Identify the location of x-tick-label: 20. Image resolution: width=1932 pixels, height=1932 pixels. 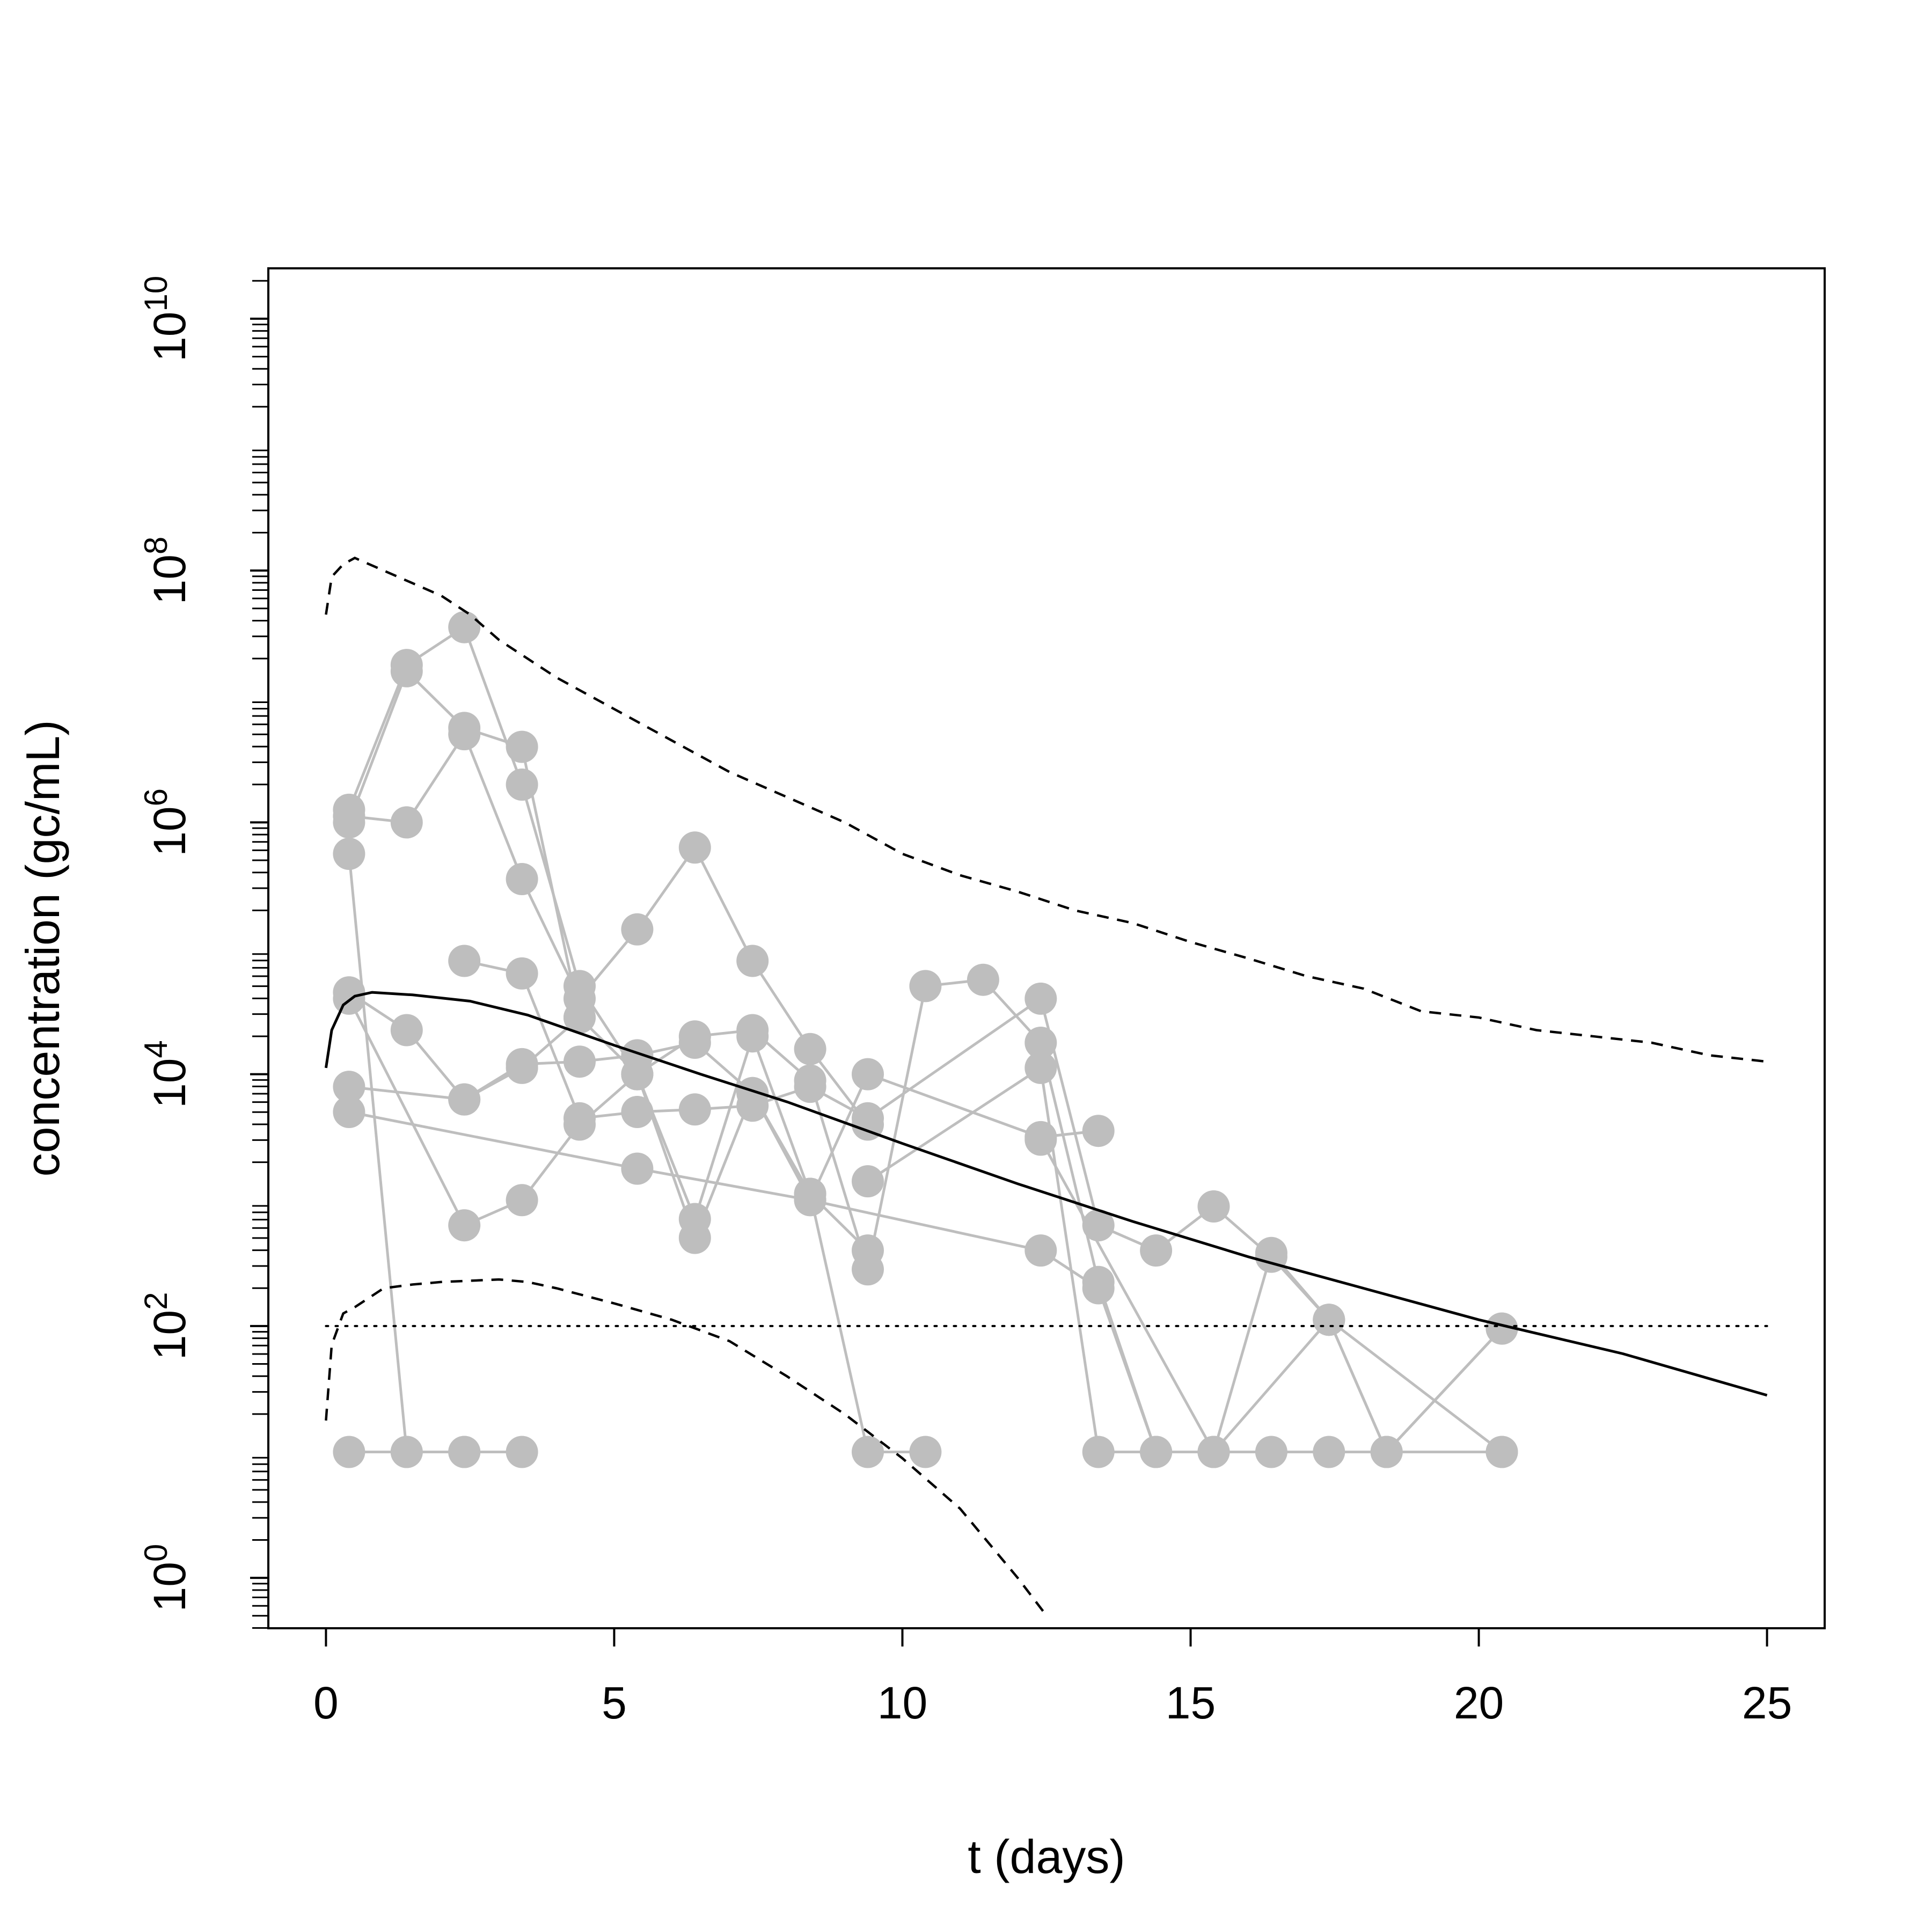
(1479, 1703).